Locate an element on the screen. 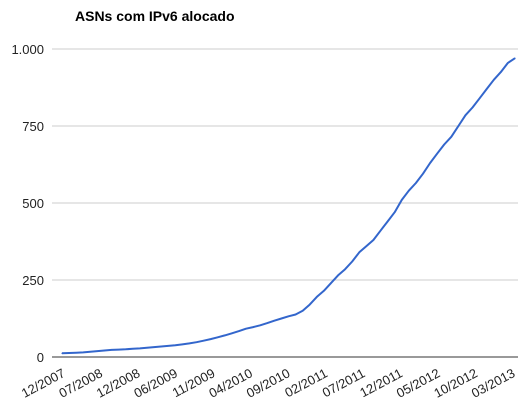 This screenshot has height=412, width=532. y-tick-label: 750 is located at coordinates (33, 126).